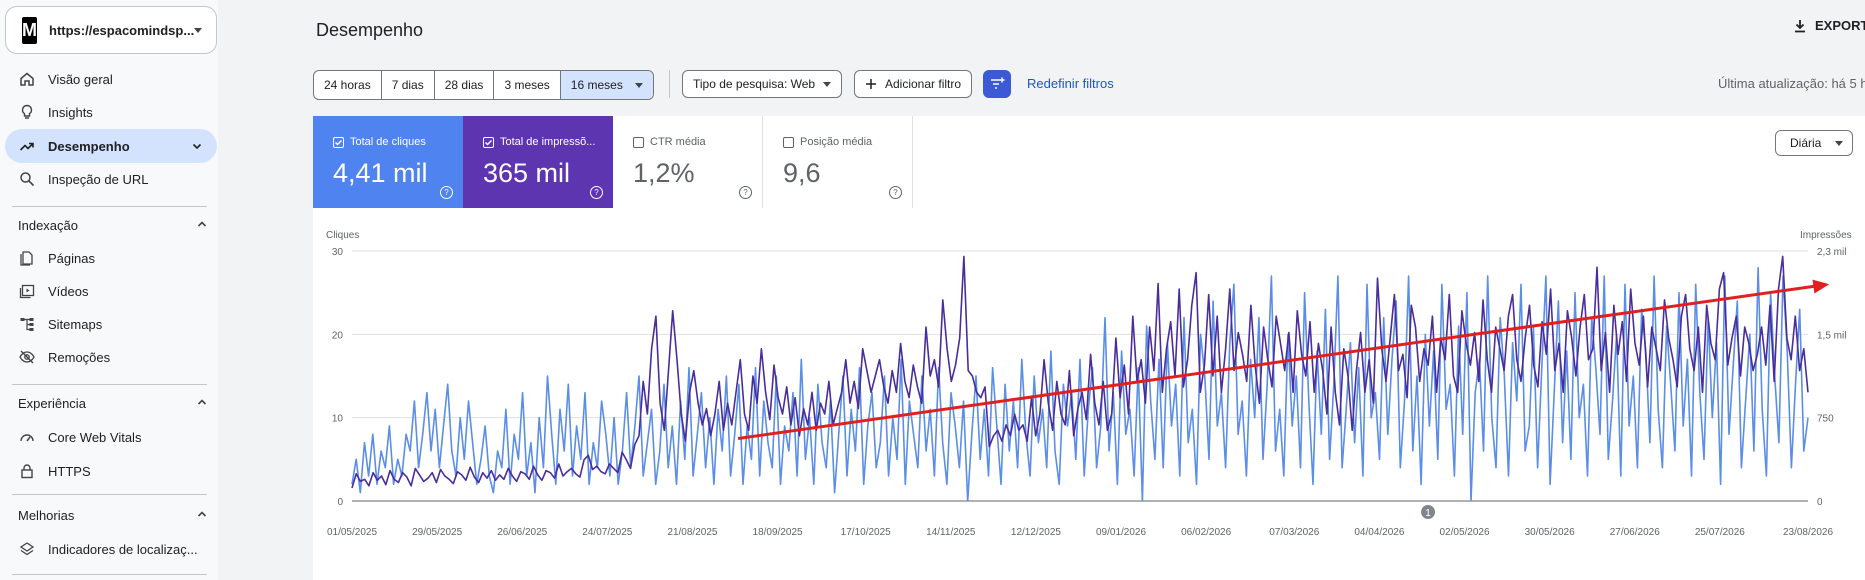 This screenshot has width=1865, height=580. Describe the element at coordinates (1070, 83) in the screenshot. I see `reset-filters-link: Redefinir filtros` at that location.